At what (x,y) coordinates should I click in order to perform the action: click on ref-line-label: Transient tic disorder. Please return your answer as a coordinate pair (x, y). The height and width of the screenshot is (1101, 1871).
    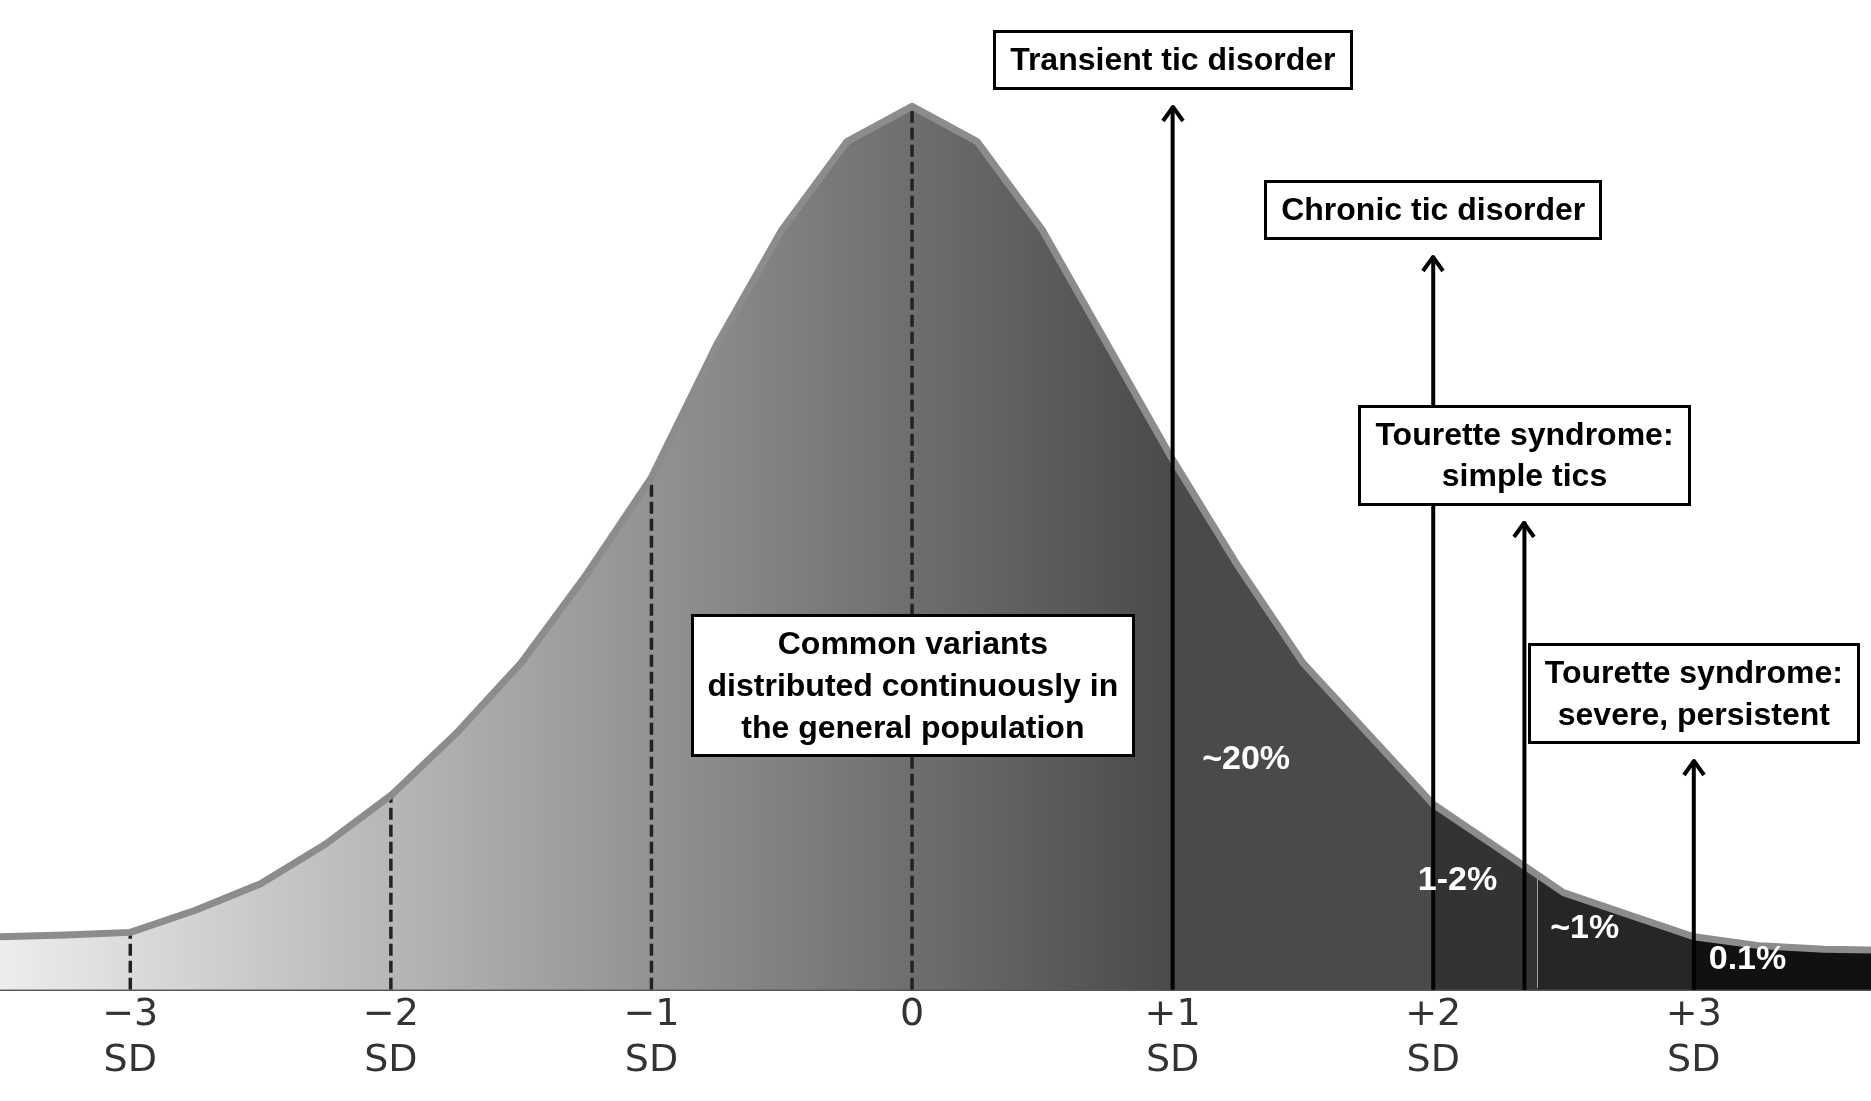
    Looking at the image, I should click on (1173, 60).